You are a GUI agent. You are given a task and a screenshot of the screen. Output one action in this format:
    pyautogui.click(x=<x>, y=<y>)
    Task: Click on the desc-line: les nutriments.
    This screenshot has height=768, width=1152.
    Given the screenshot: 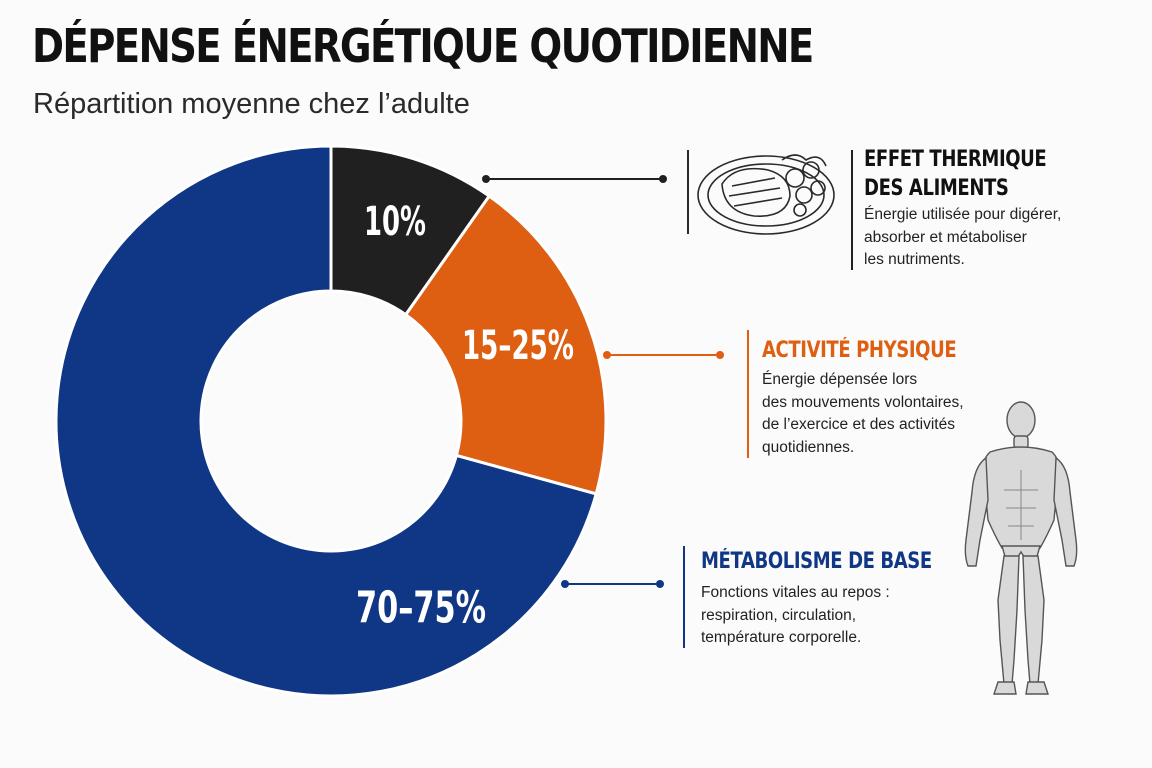 What is the action you would take?
    pyautogui.click(x=914, y=259)
    